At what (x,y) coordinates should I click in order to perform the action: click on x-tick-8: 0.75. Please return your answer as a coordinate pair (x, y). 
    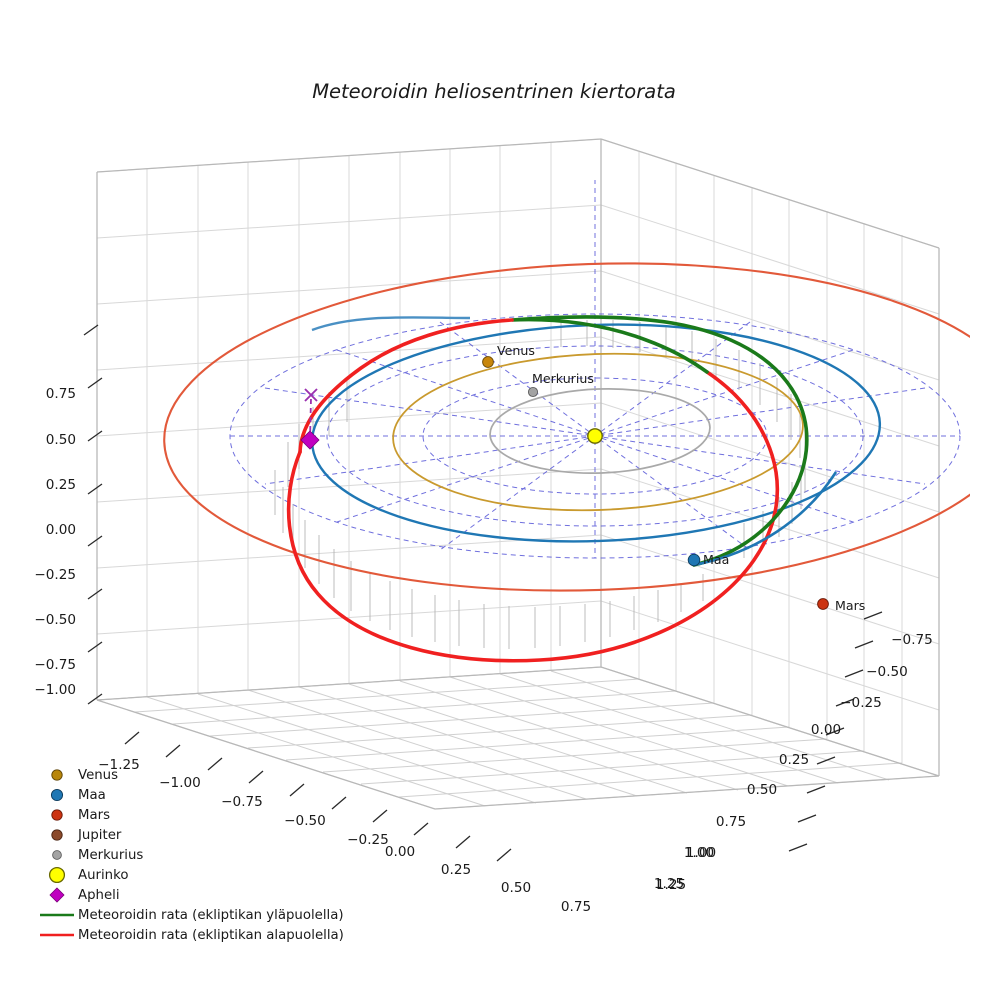
    Looking at the image, I should click on (576, 907).